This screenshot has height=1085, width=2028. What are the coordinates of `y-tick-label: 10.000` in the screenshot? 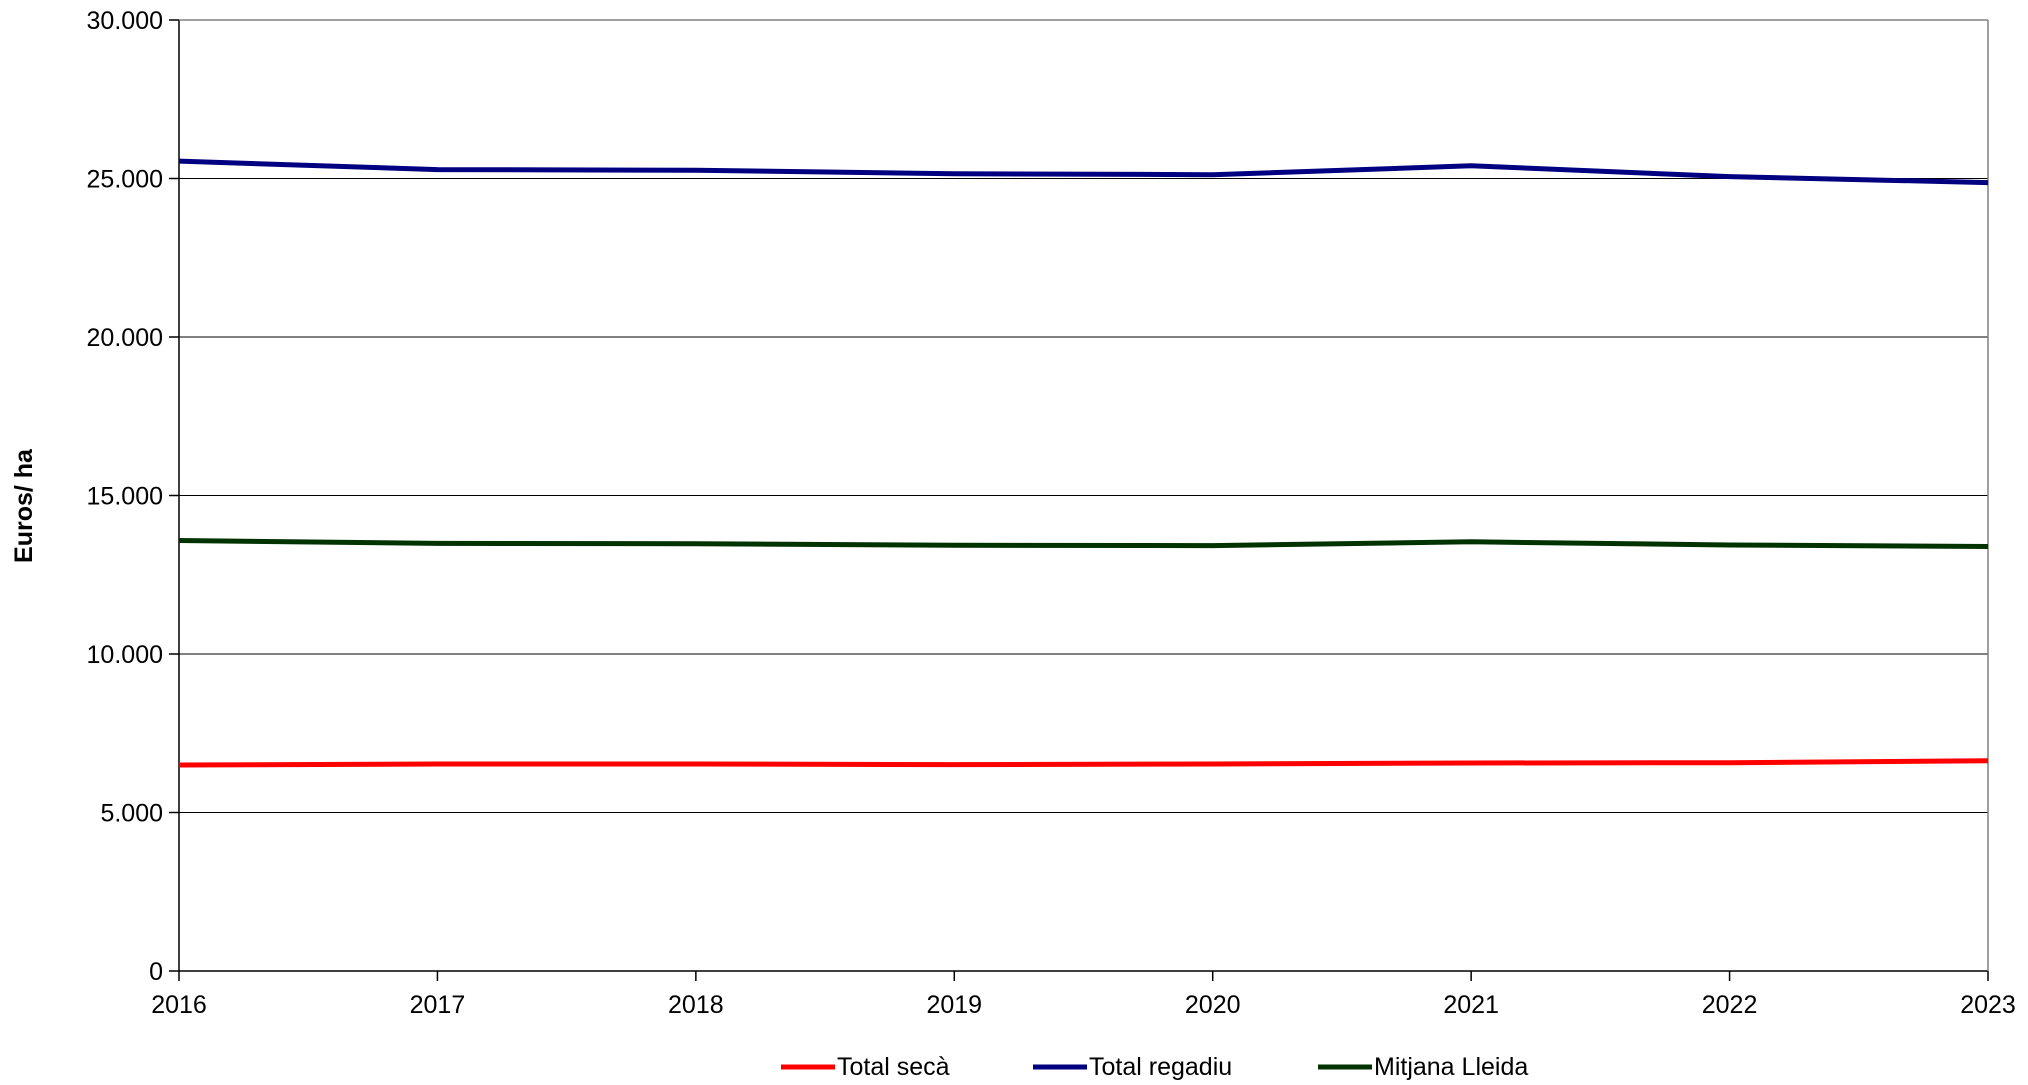 It's located at (125, 655).